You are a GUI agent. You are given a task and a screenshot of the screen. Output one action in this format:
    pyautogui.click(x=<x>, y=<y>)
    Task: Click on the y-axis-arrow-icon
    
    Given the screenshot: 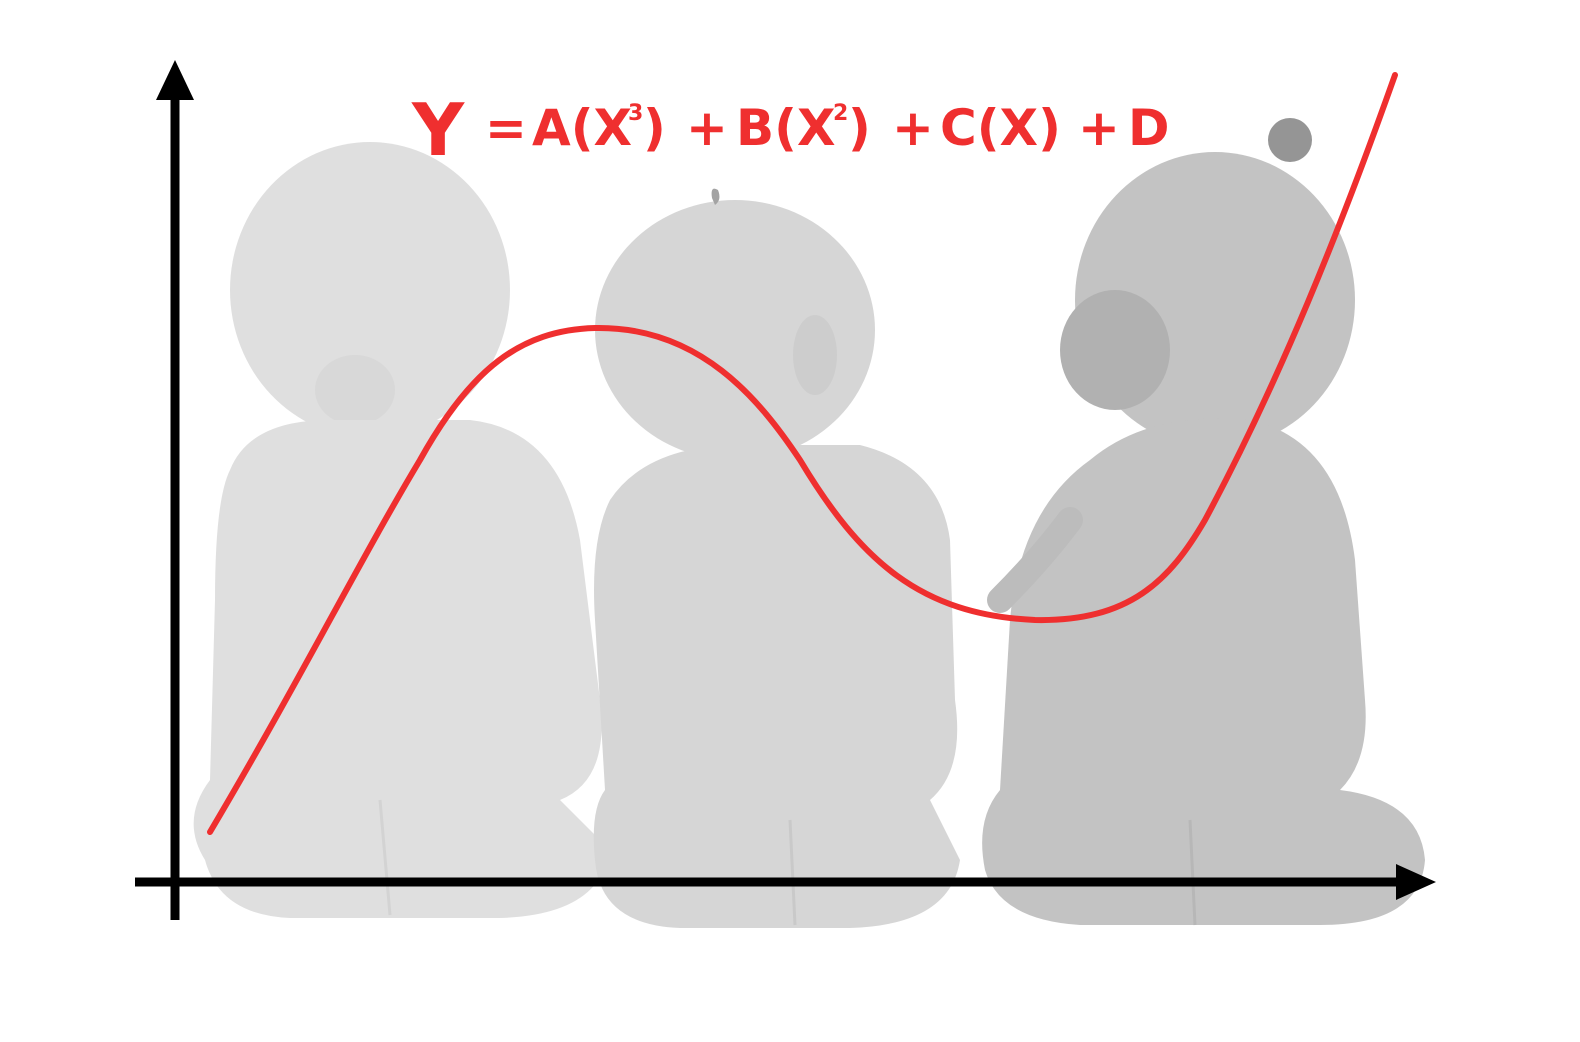 What is the action you would take?
    pyautogui.click(x=175, y=80)
    